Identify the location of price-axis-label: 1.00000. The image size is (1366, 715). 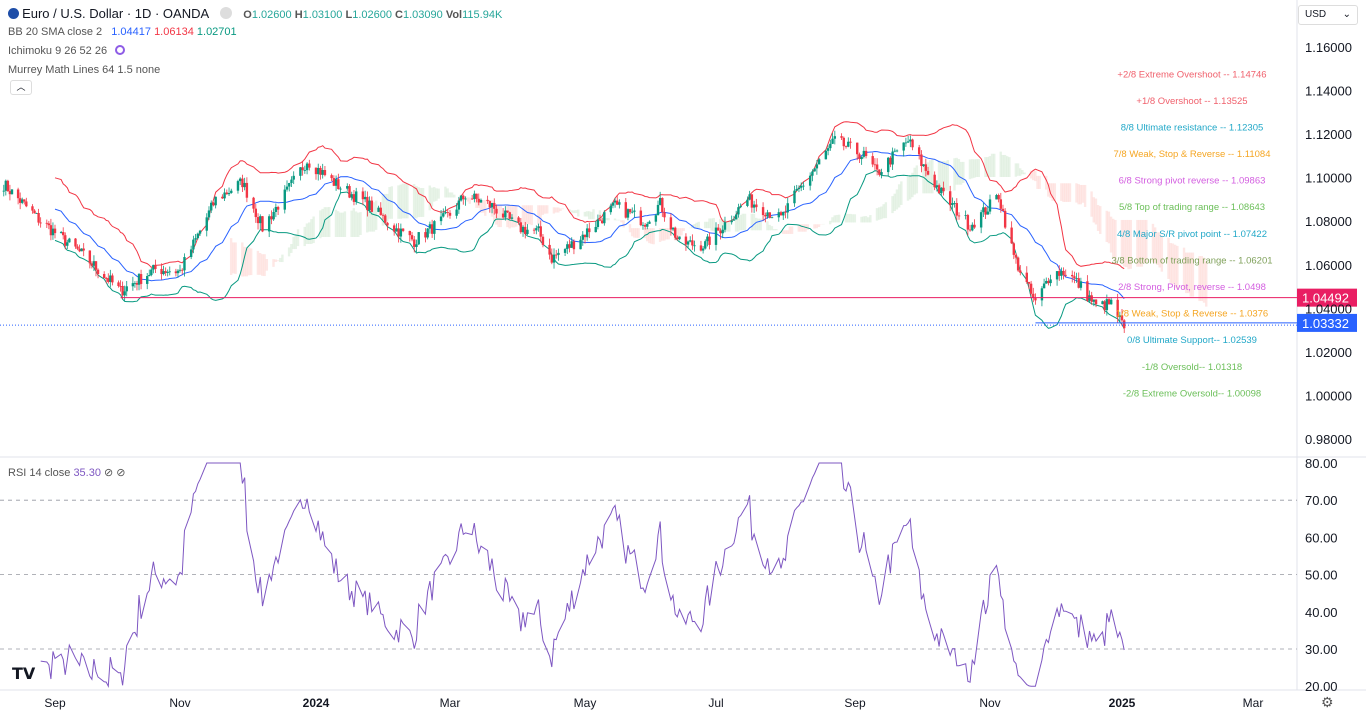
(1328, 395).